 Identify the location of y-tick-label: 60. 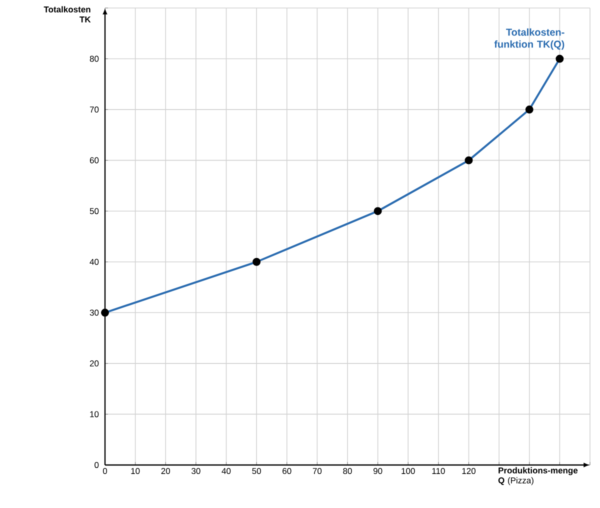
(94, 160).